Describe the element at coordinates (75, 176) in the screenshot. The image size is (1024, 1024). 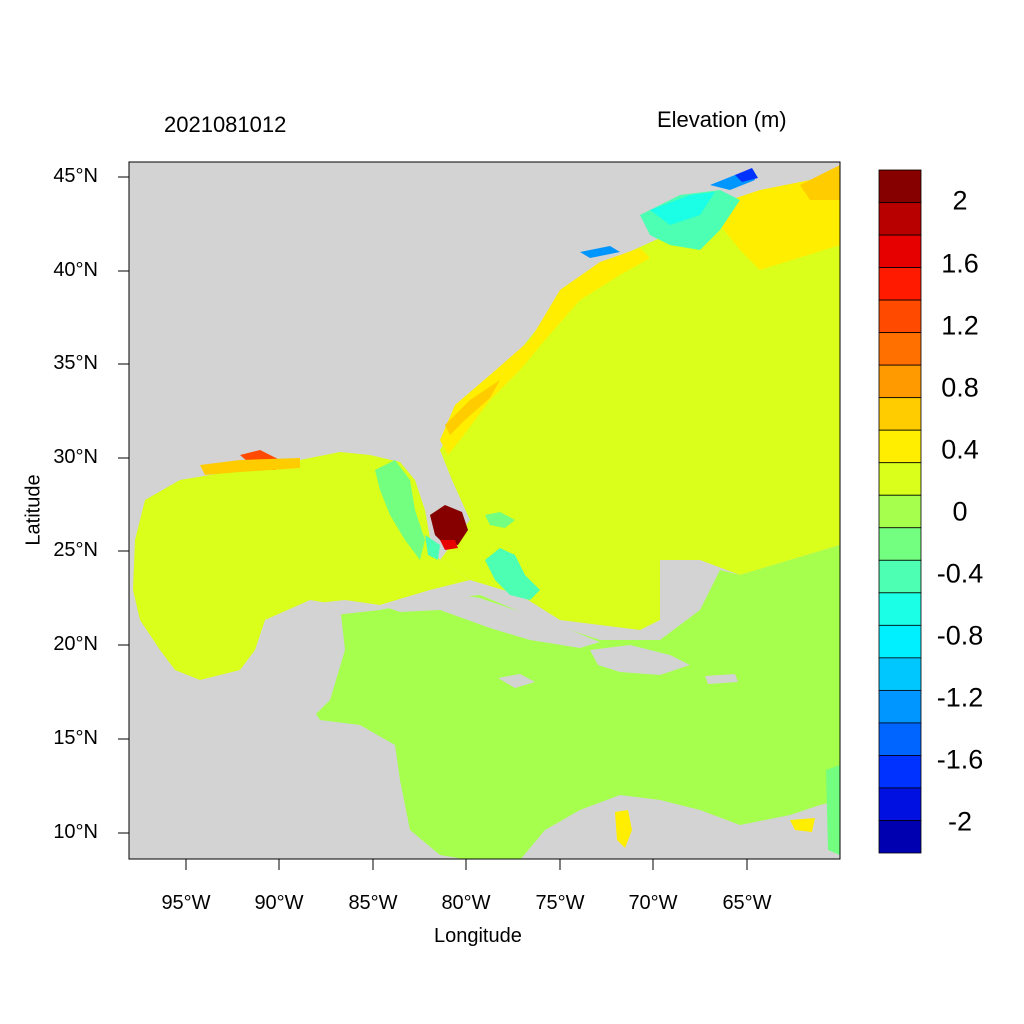
I see `ytick-label: 45°N` at that location.